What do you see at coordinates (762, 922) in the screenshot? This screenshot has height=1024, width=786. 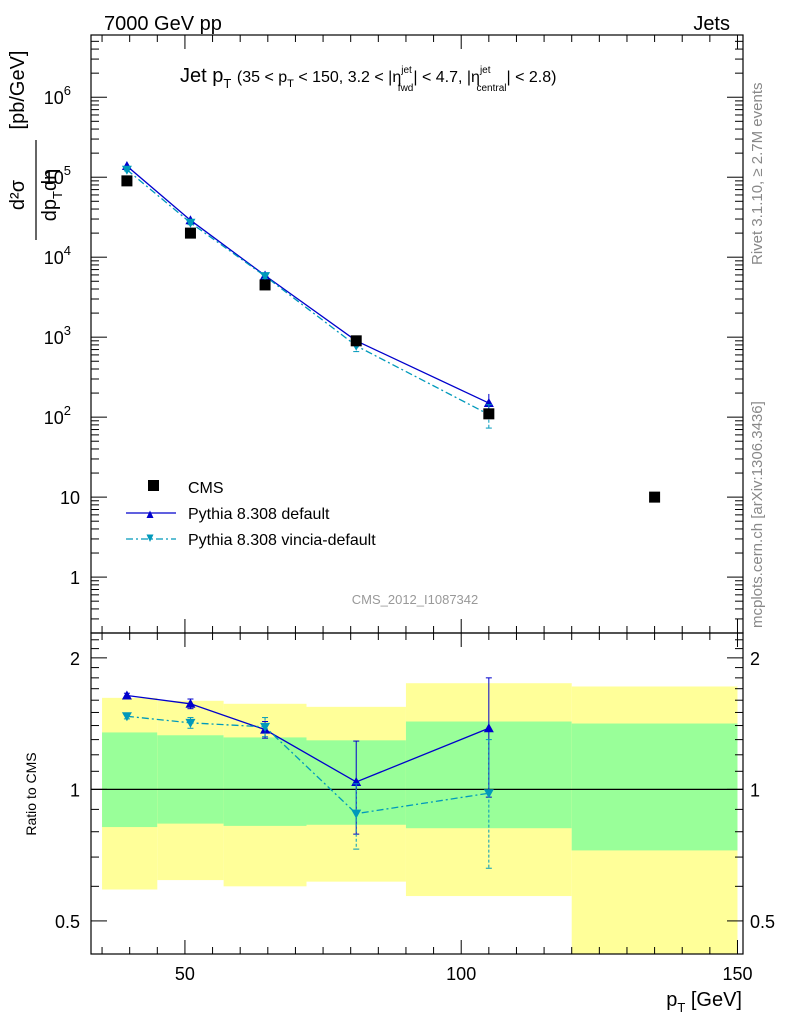 I see `ratio-y-tick-label-right: 0.5` at bounding box center [762, 922].